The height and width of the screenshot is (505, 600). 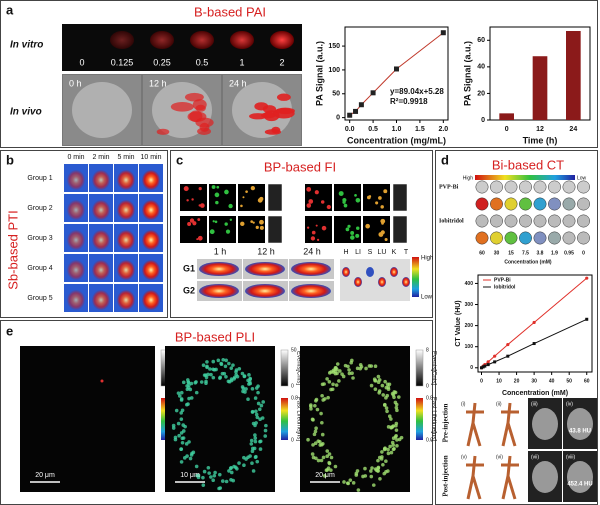 What do you see at coordinates (507, 129) in the screenshot?
I see `x-tick-label: 0` at bounding box center [507, 129].